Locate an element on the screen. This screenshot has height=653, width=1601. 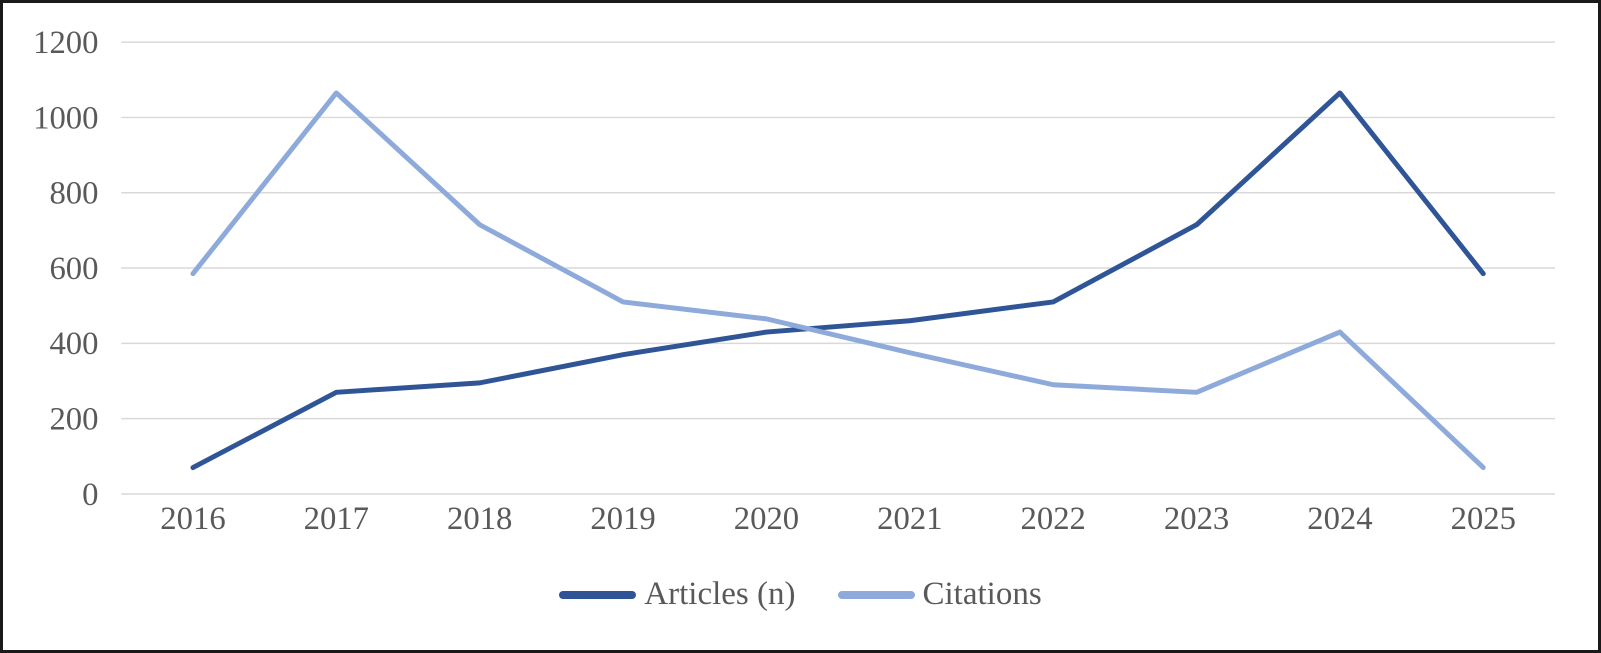
x-tick-label: 2023 is located at coordinates (1196, 519).